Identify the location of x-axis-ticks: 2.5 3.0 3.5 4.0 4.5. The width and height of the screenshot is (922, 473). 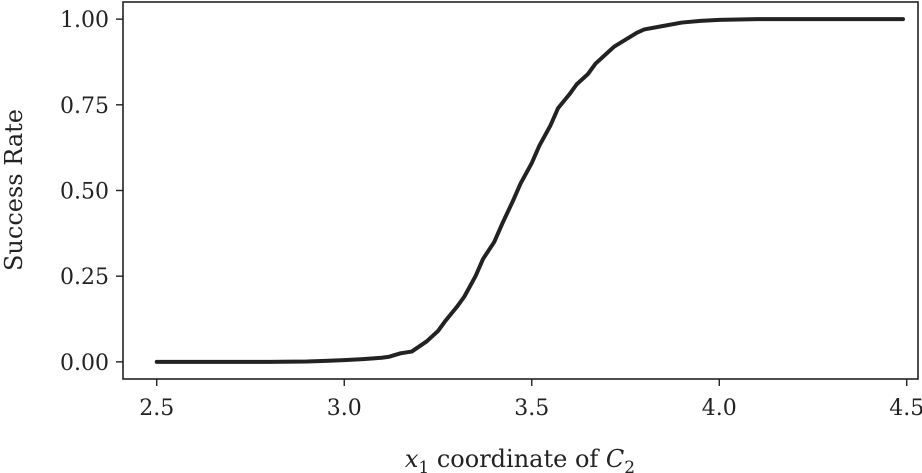
(530, 400).